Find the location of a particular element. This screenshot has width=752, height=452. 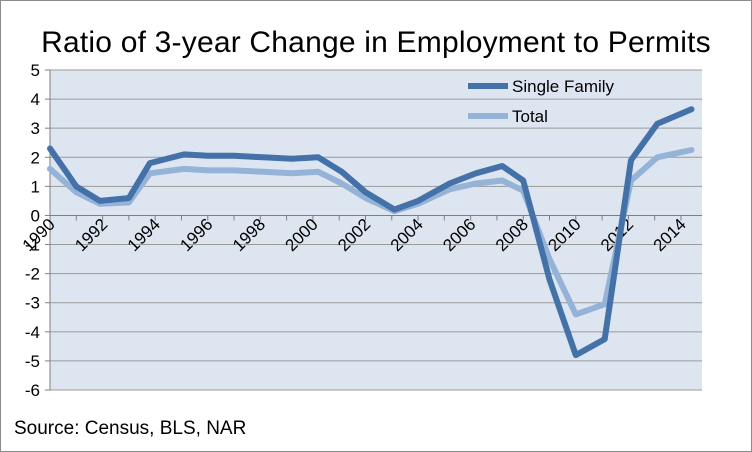

y-tick-label: 5 is located at coordinates (35, 70).